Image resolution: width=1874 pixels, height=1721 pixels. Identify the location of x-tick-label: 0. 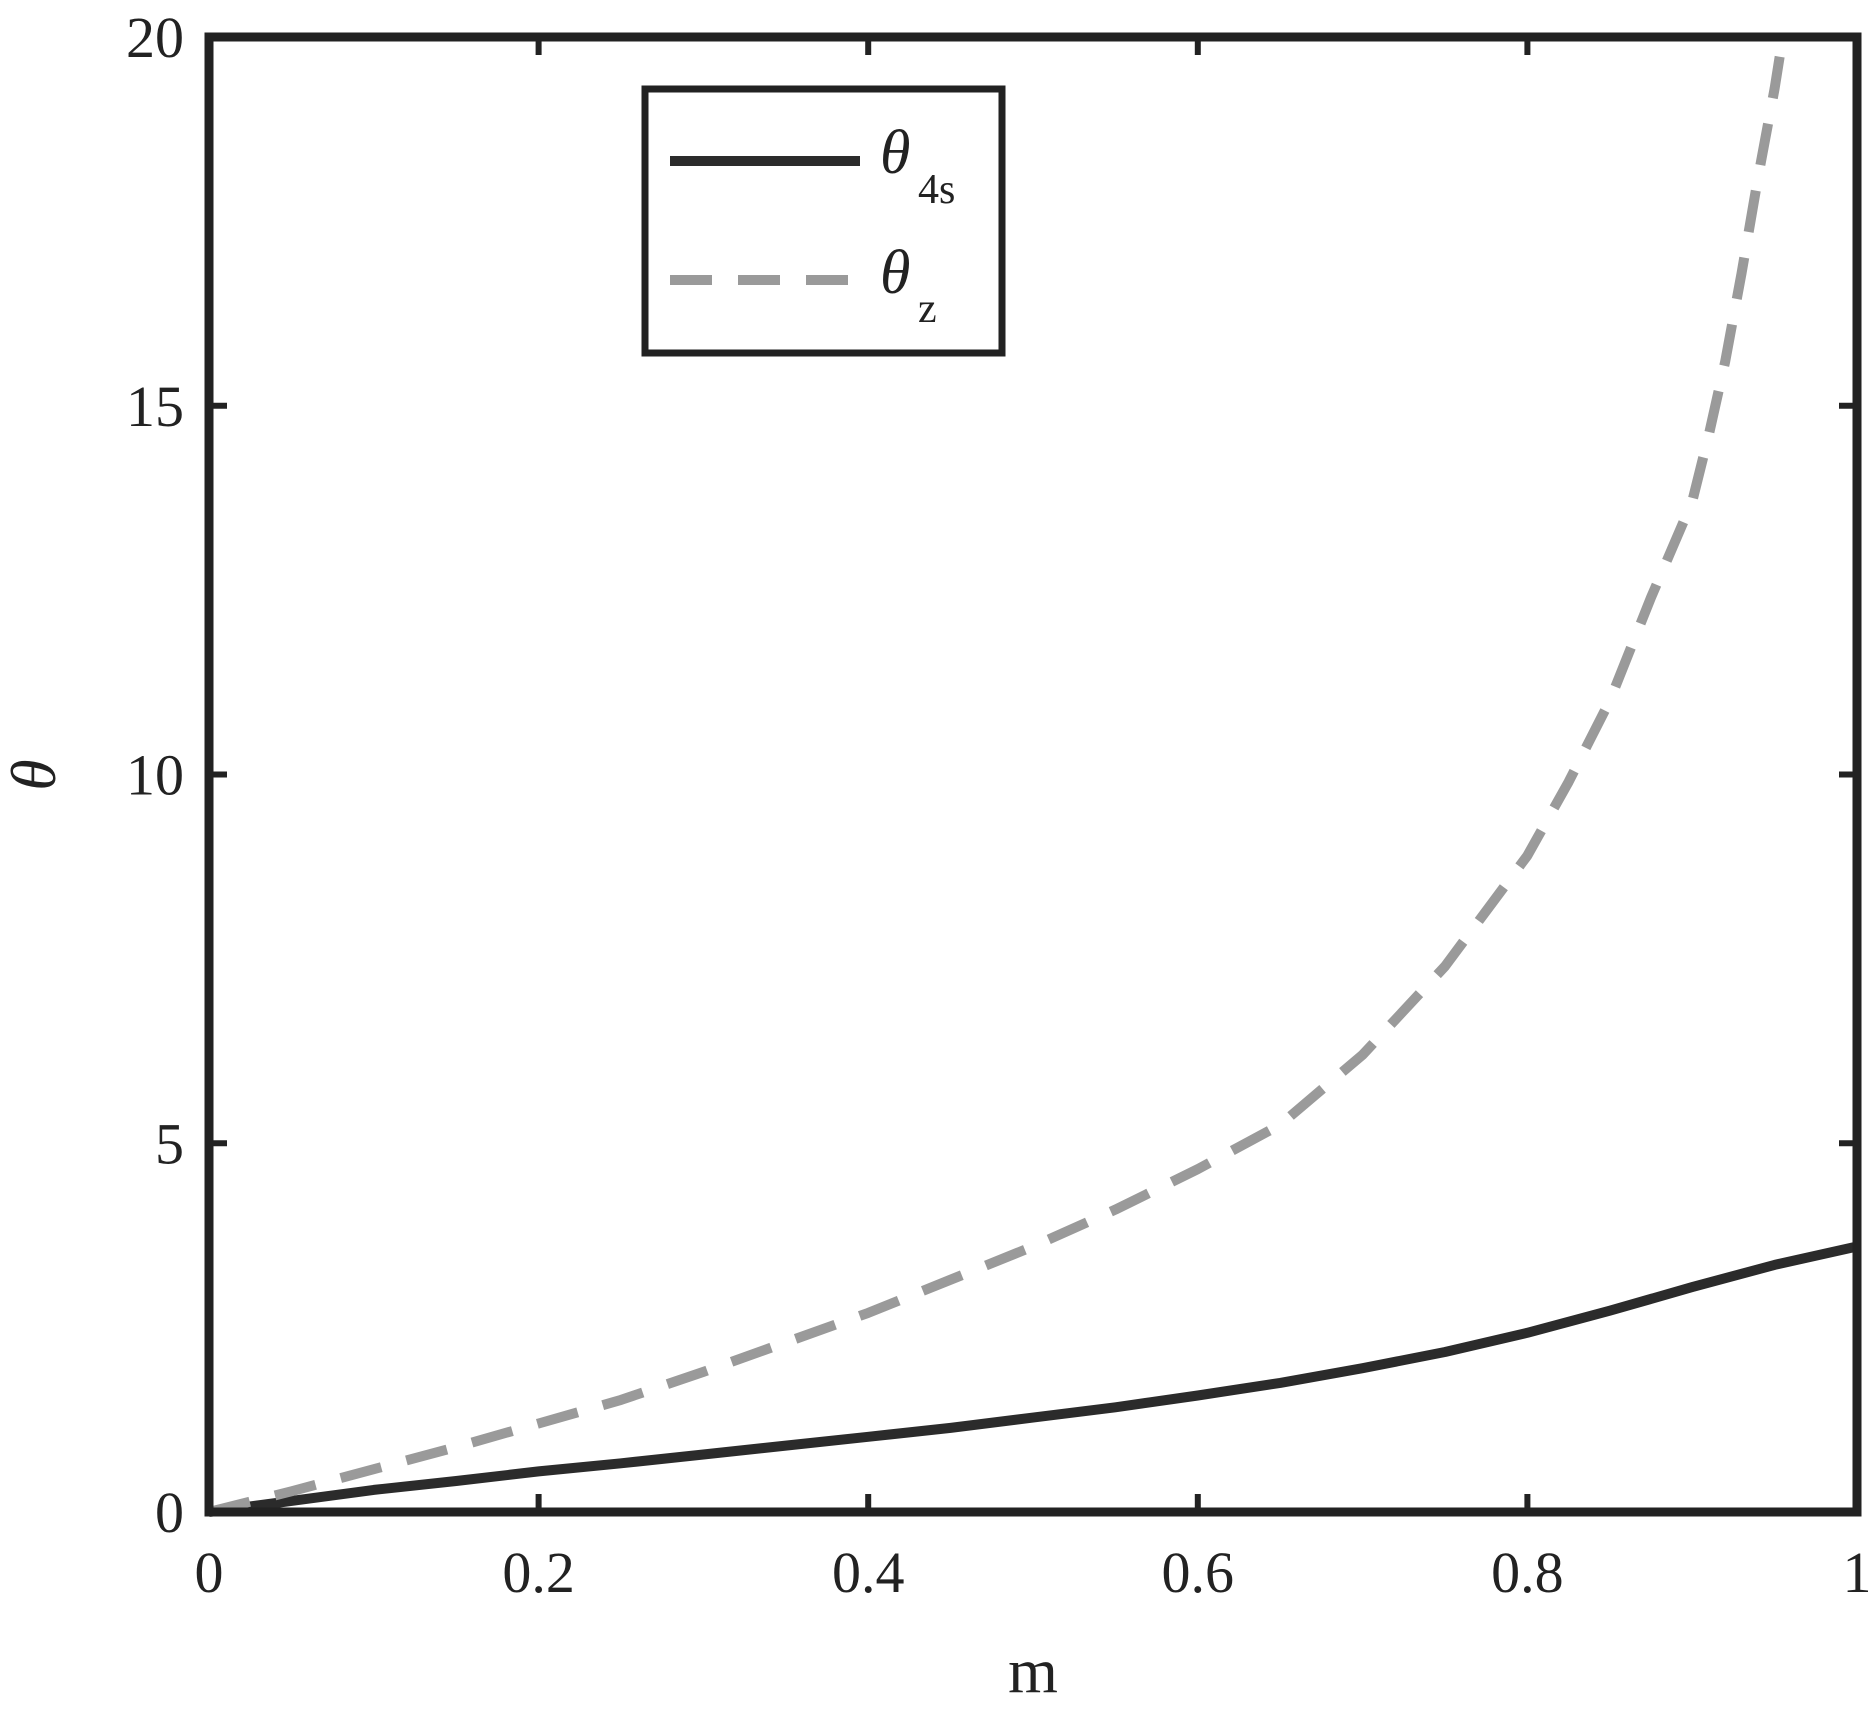
(209, 1572).